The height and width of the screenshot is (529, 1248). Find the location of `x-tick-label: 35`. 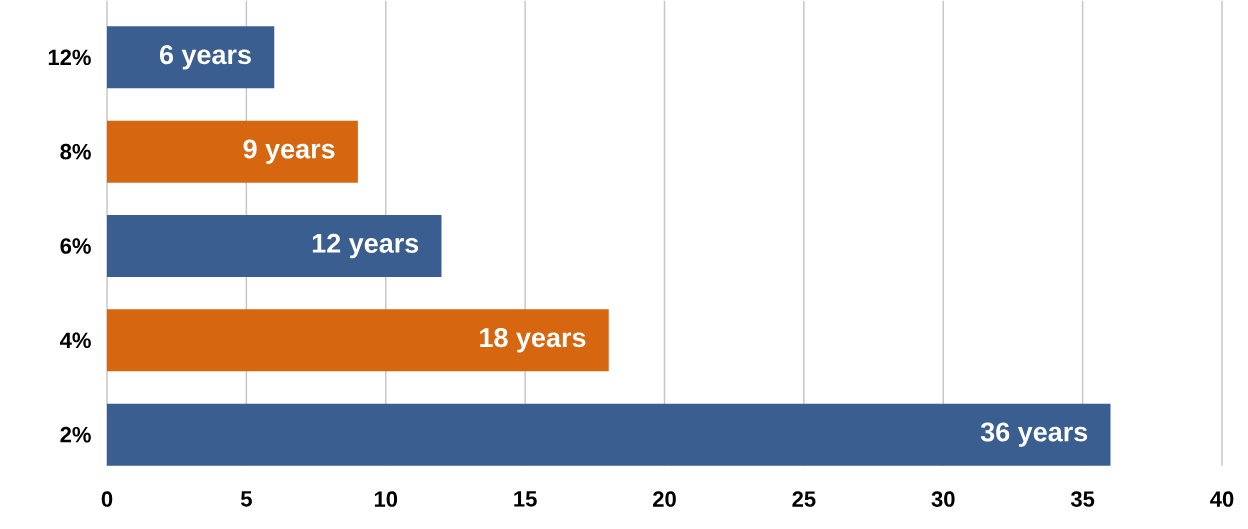

x-tick-label: 35 is located at coordinates (1082, 499).